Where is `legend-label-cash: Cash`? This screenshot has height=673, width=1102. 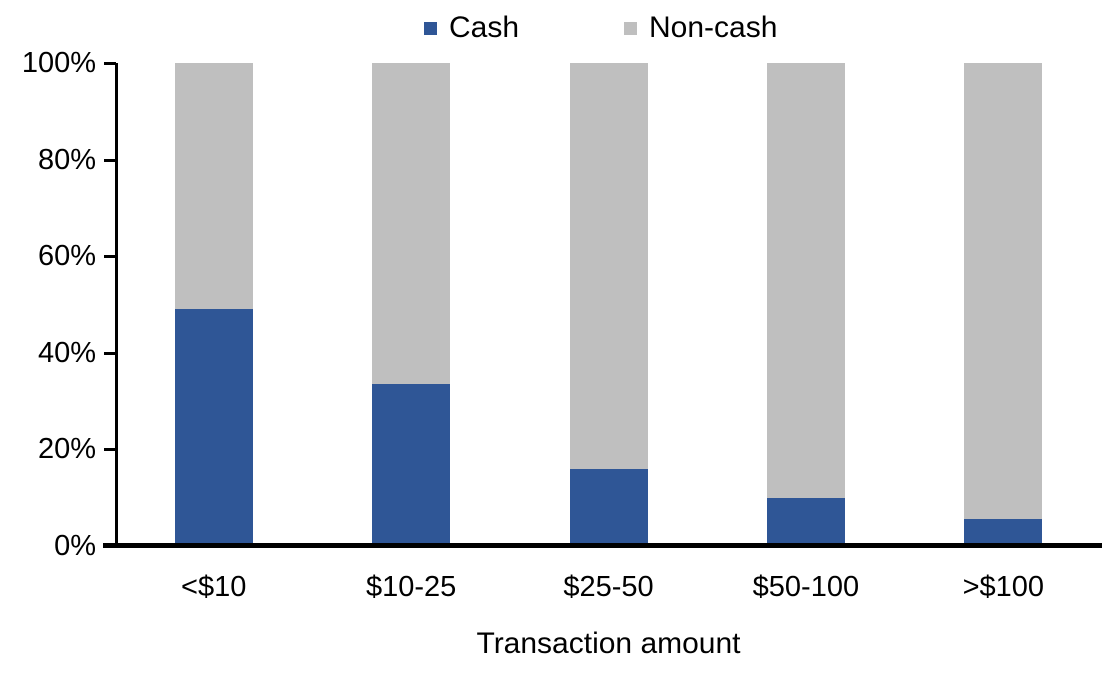 legend-label-cash: Cash is located at coordinates (484, 27).